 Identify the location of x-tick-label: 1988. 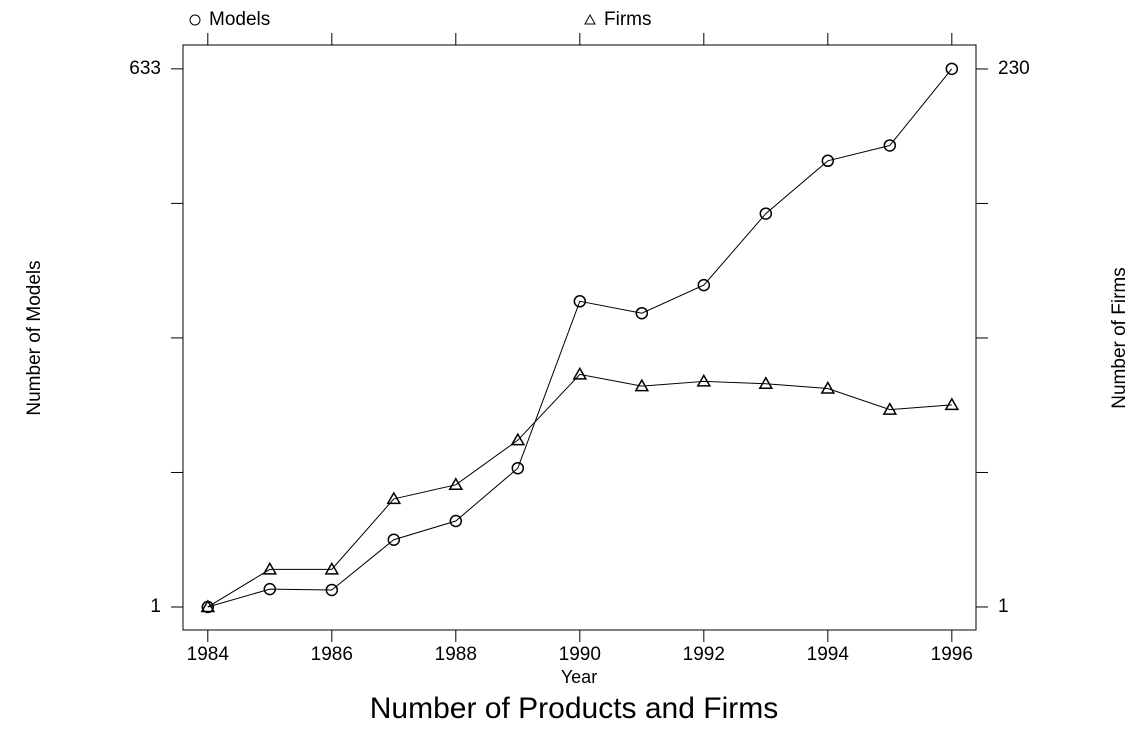
(456, 654).